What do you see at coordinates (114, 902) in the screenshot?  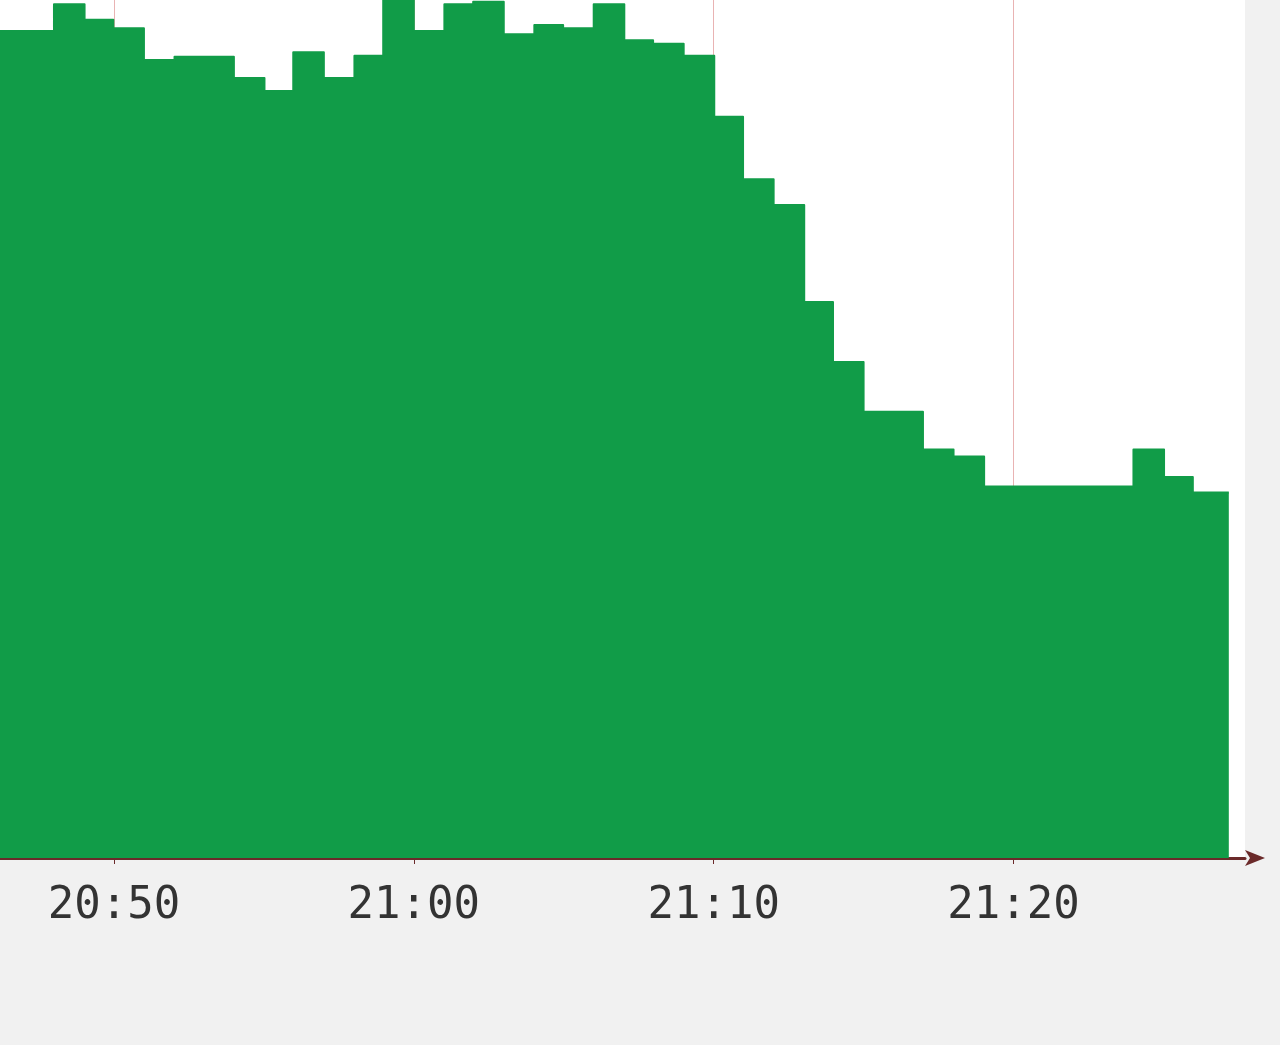 I see `x-tick-label: 20:50` at bounding box center [114, 902].